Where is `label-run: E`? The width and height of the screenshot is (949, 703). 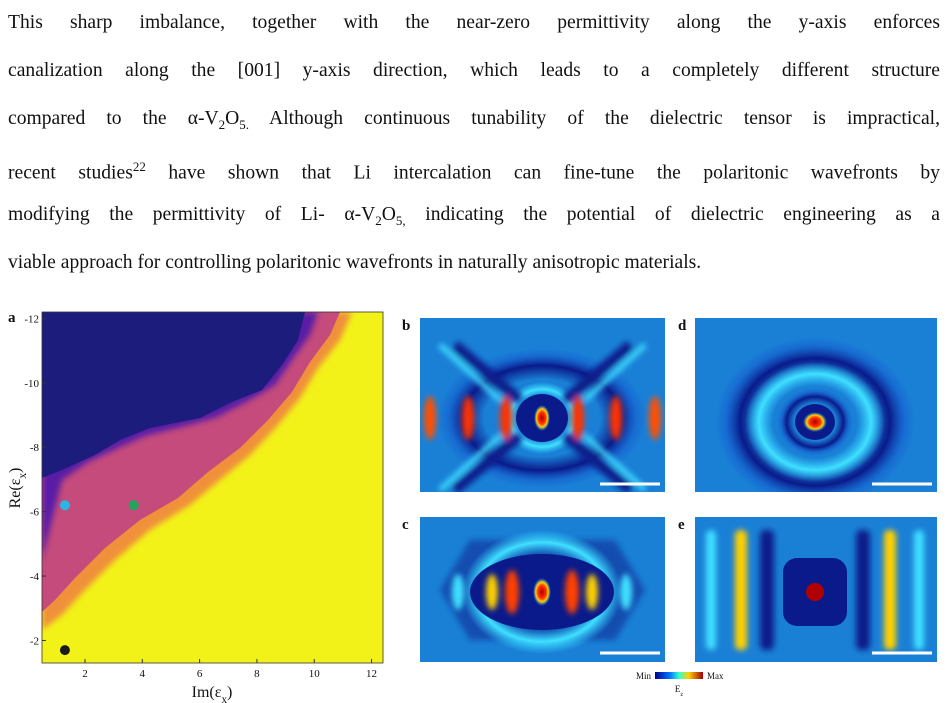 label-run: E is located at coordinates (678, 689).